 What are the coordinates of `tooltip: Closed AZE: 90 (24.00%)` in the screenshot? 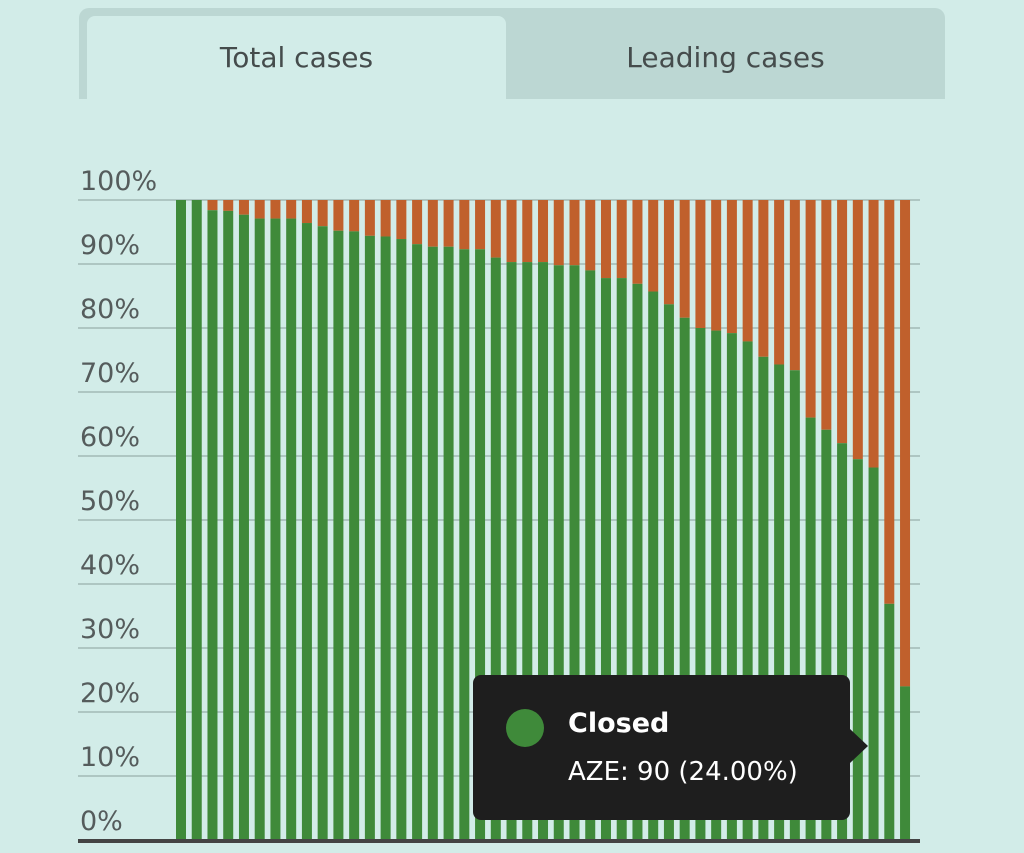 It's located at (670, 747).